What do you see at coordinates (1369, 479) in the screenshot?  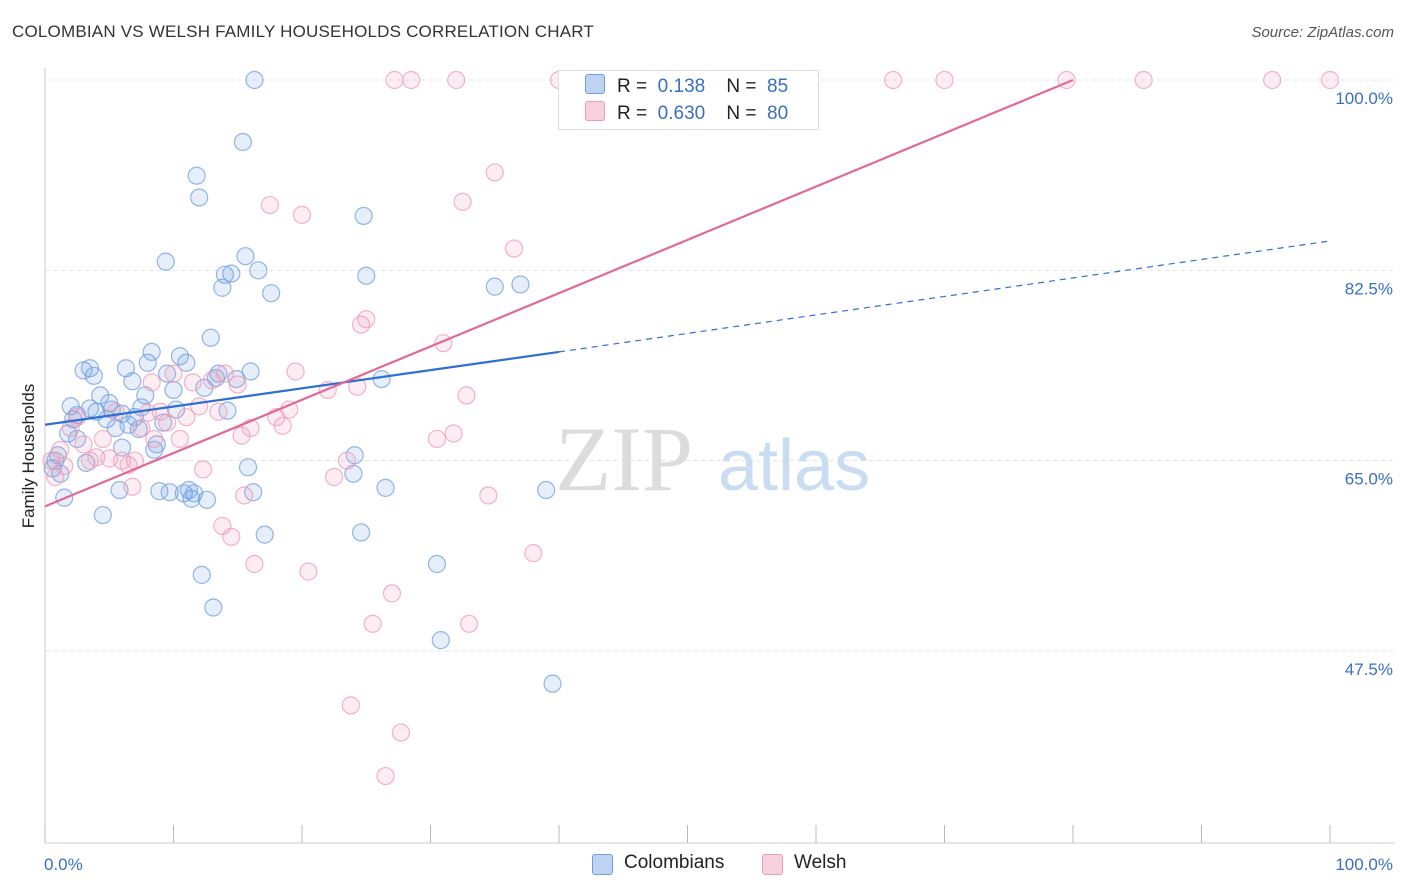 I see `y-tick-label: 65.0%` at bounding box center [1369, 479].